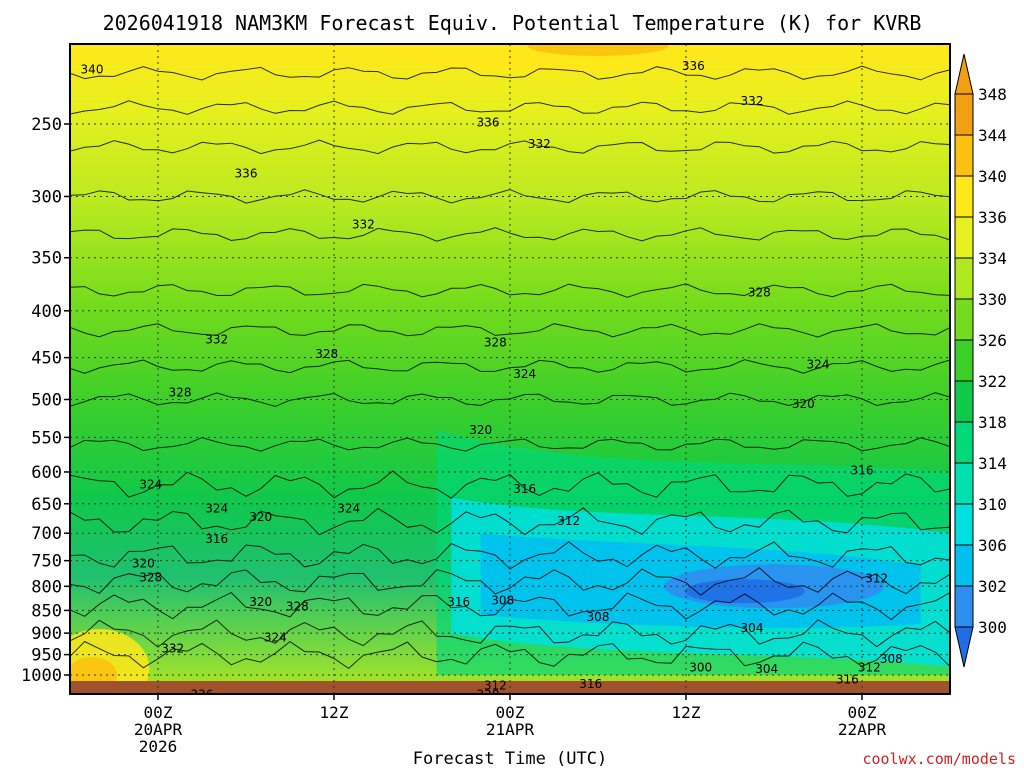 This screenshot has height=768, width=1024. I want to click on y-tick-label: 950, so click(46, 656).